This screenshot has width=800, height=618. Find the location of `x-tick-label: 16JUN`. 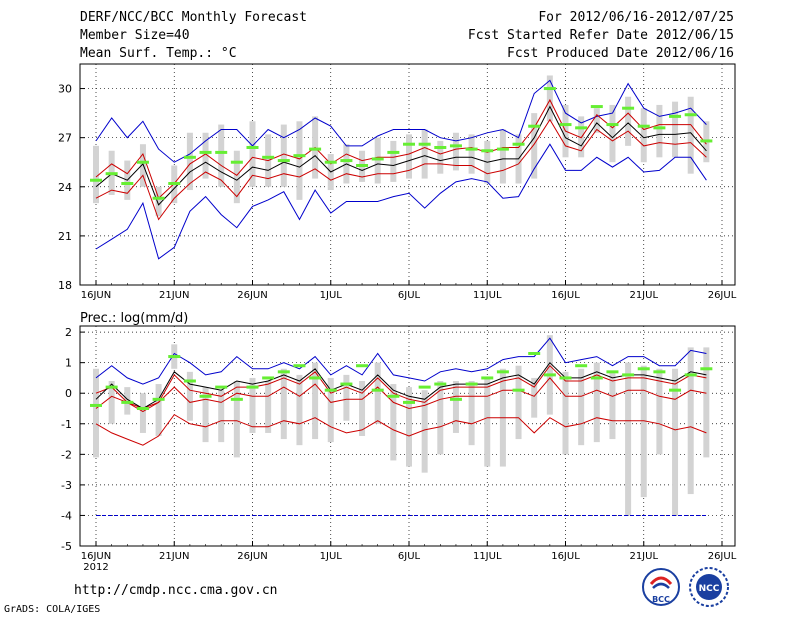

x-tick-label: 16JUN is located at coordinates (96, 556).